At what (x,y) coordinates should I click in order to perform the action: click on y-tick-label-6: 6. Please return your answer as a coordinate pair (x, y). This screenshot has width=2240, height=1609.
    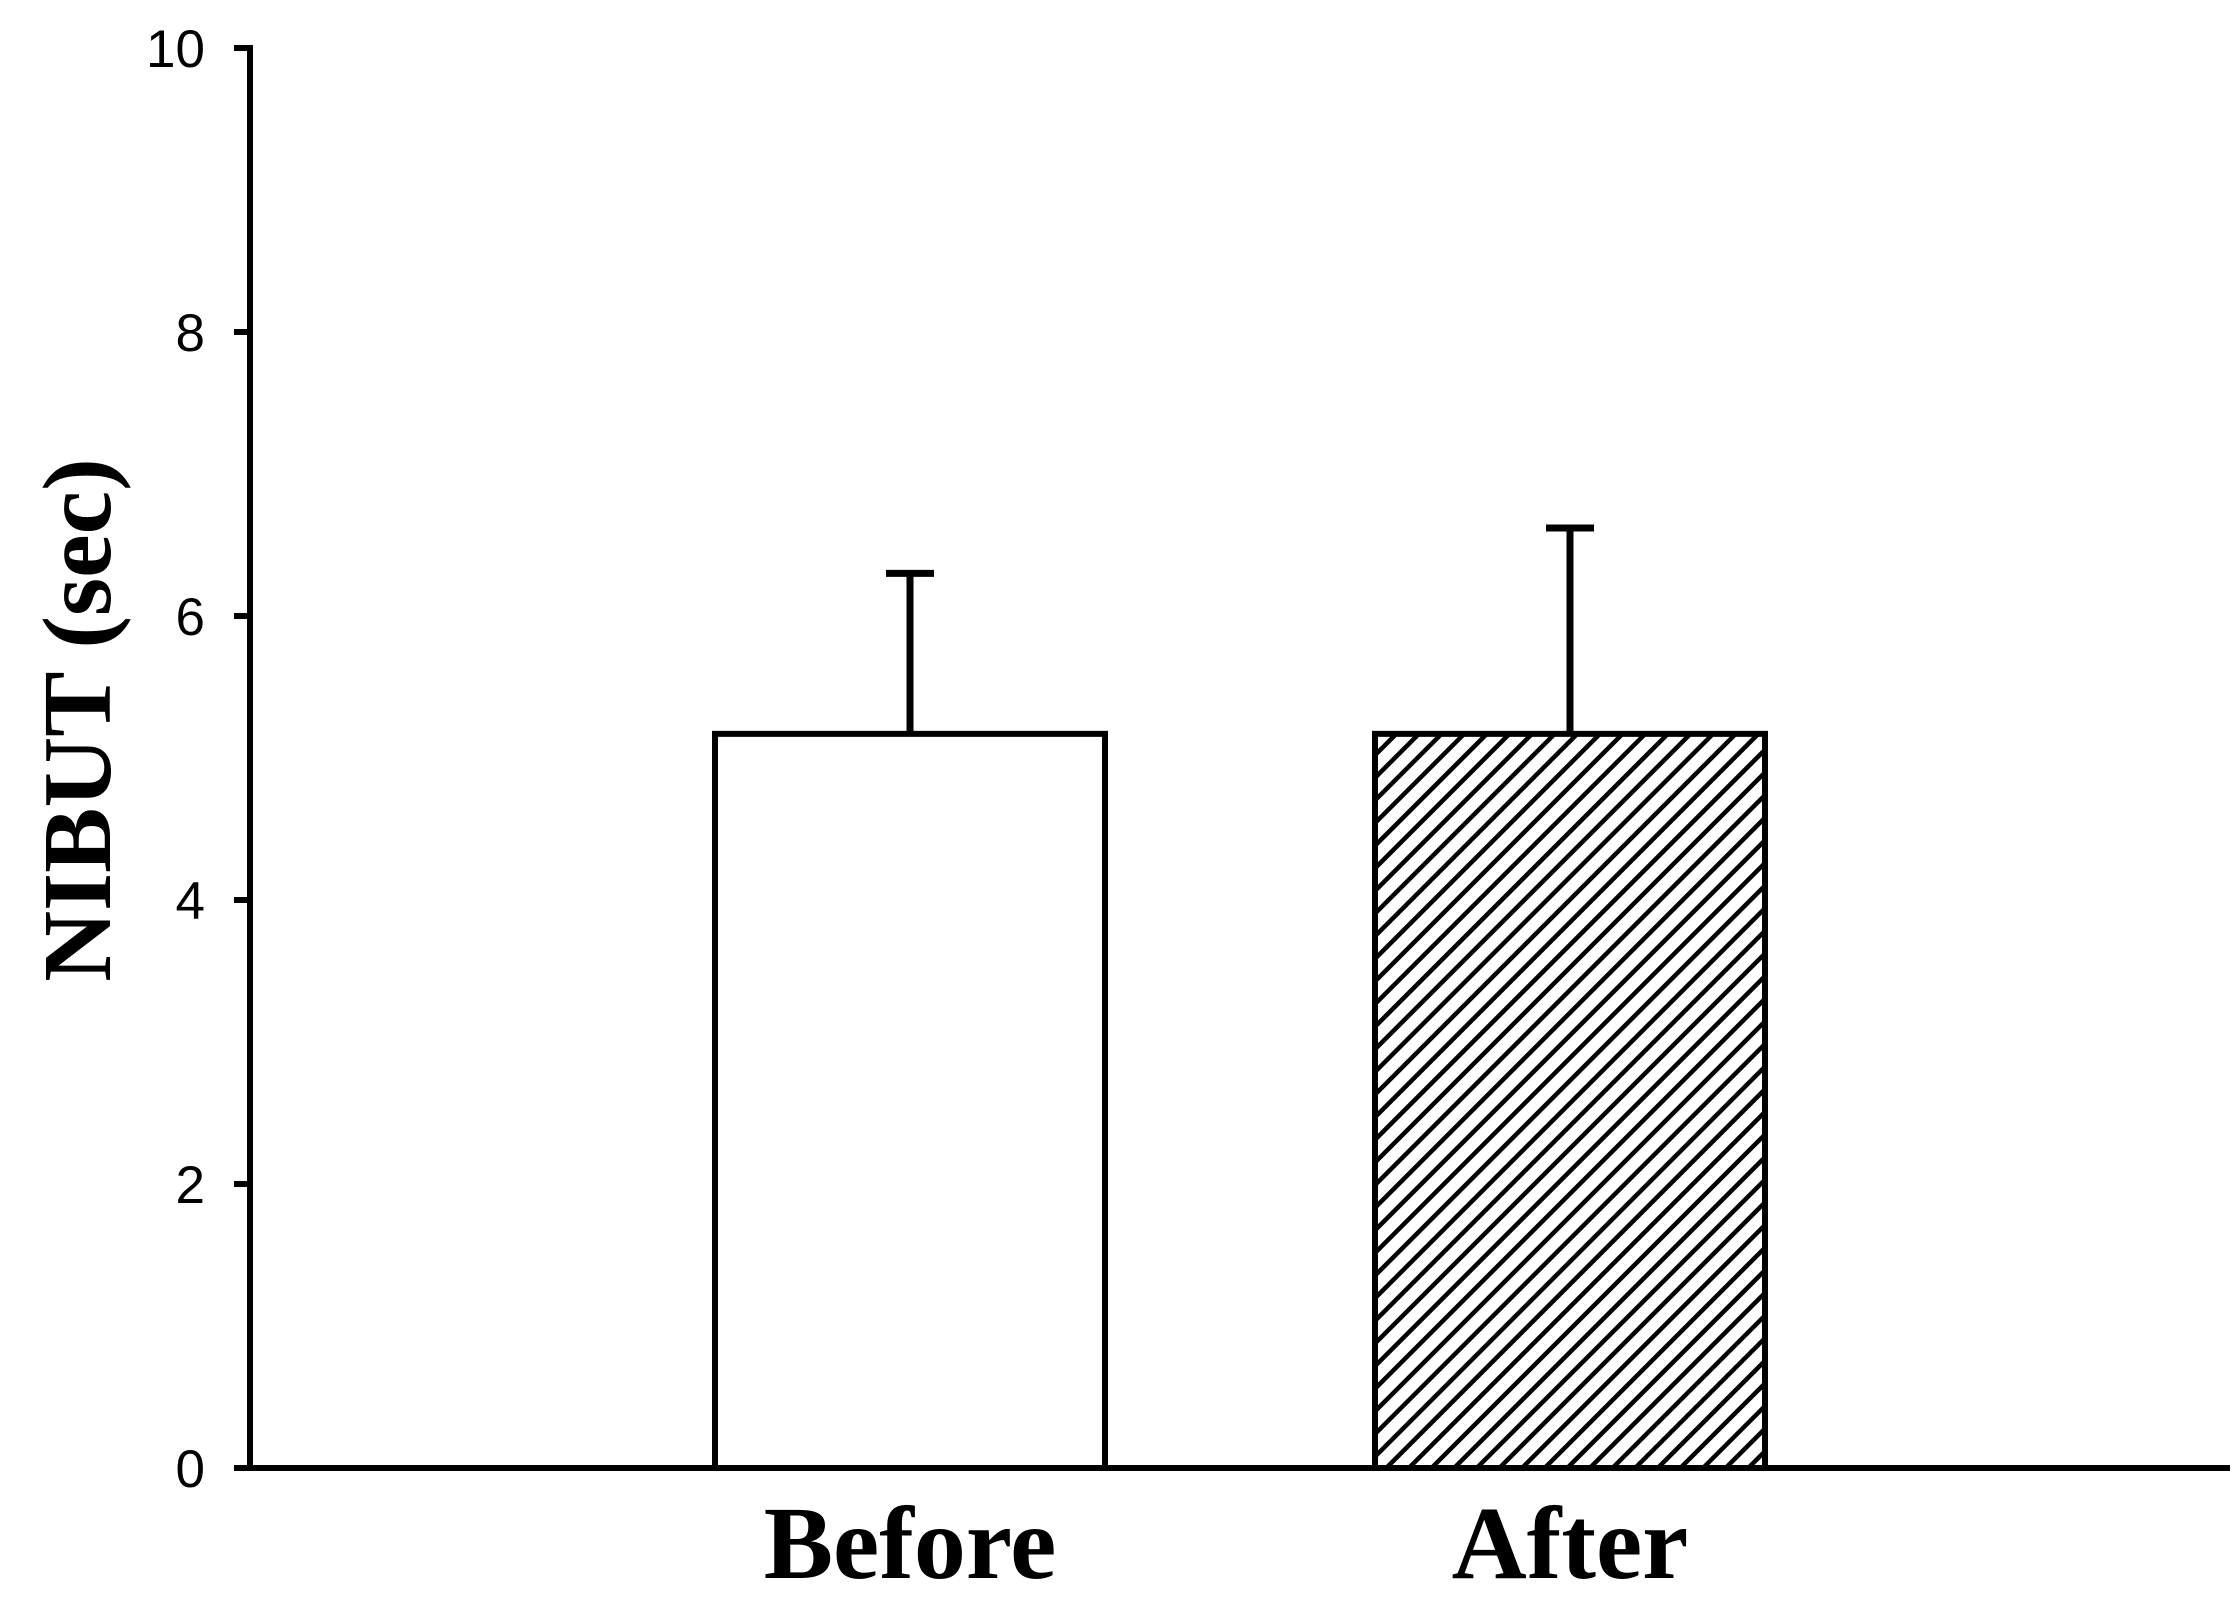
    Looking at the image, I should click on (190, 617).